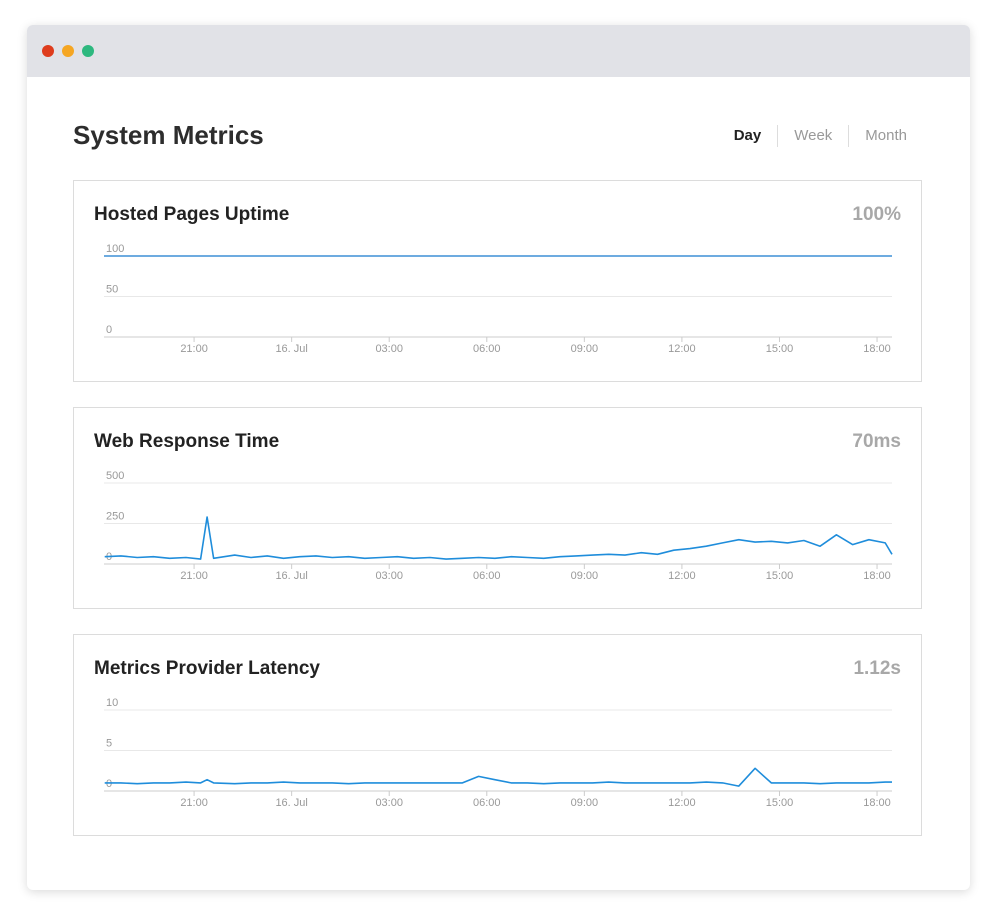  Describe the element at coordinates (747, 135) in the screenshot. I see `tab: Day` at that location.